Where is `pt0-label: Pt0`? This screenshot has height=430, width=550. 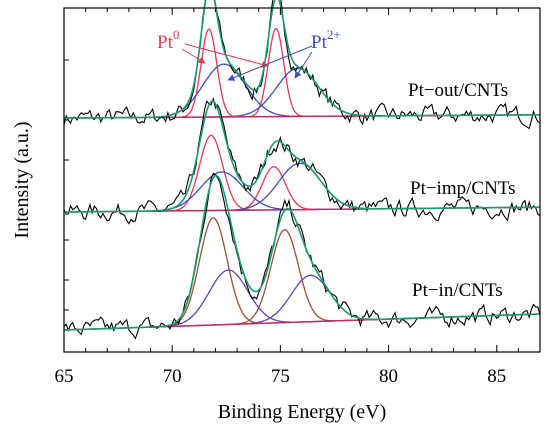 pt0-label: Pt0 is located at coordinates (168, 40).